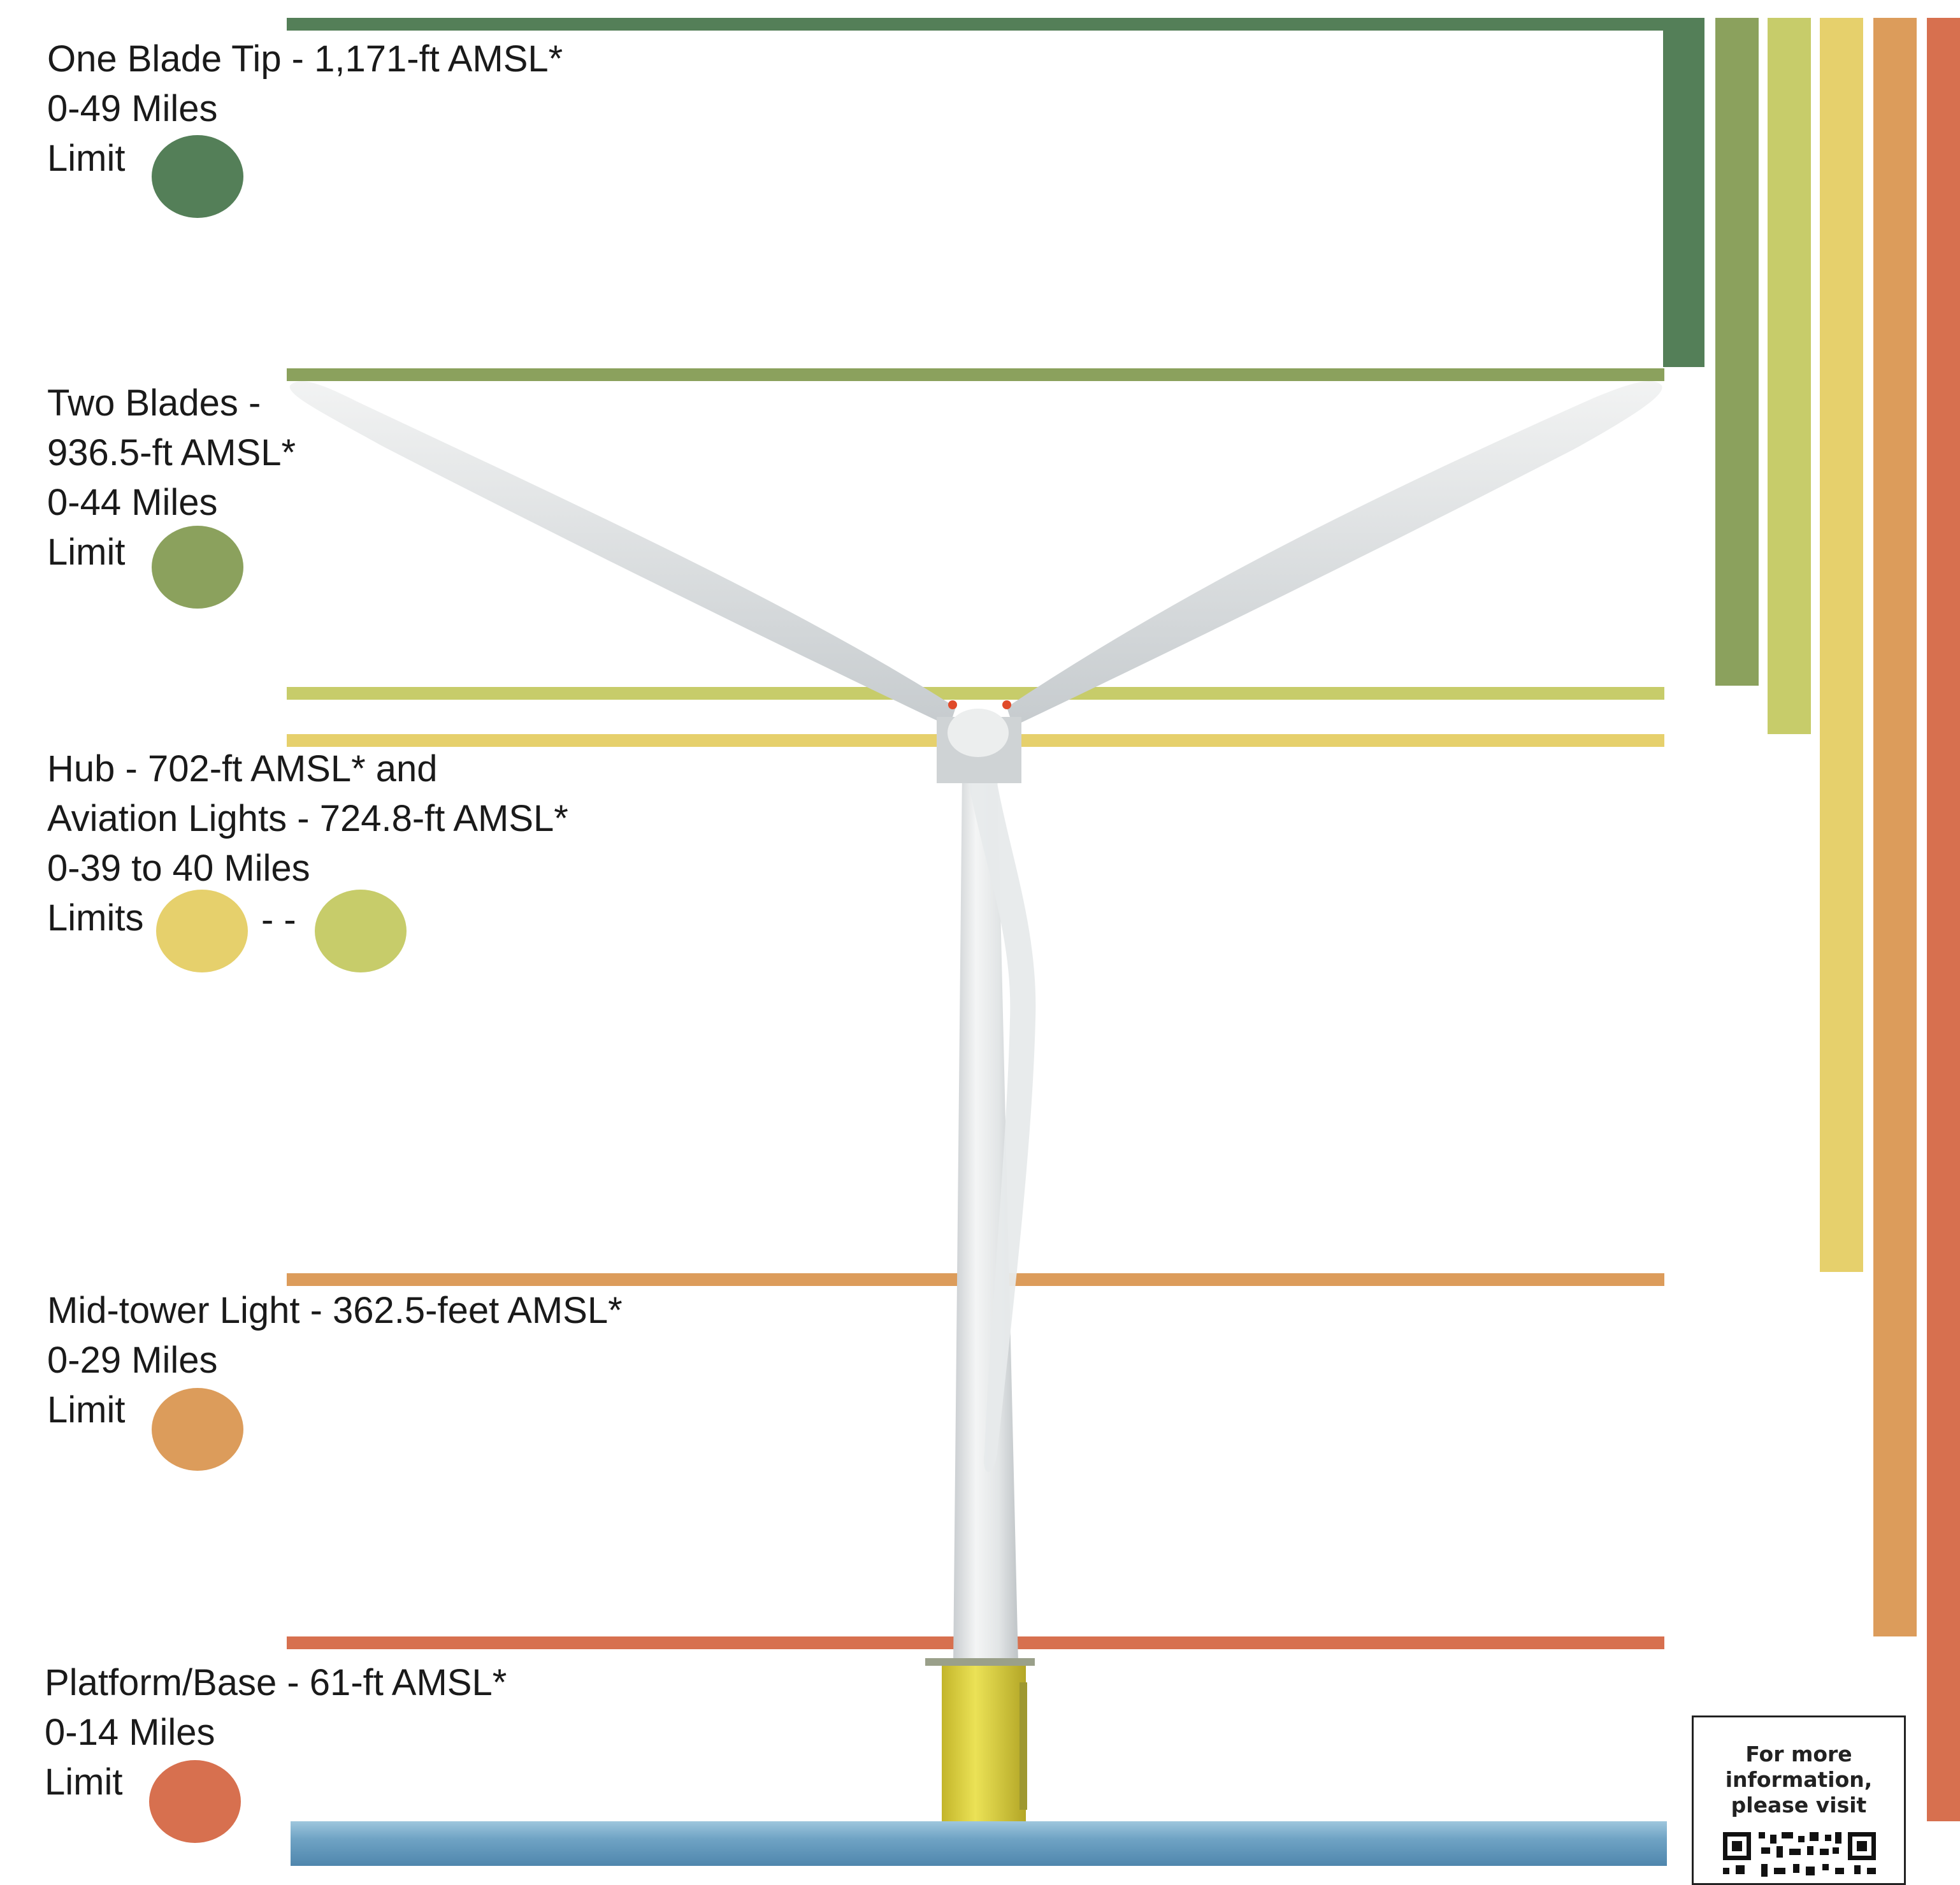 This screenshot has height=1885, width=1960. I want to click on aviation-lights-level-line, so click(975, 693).